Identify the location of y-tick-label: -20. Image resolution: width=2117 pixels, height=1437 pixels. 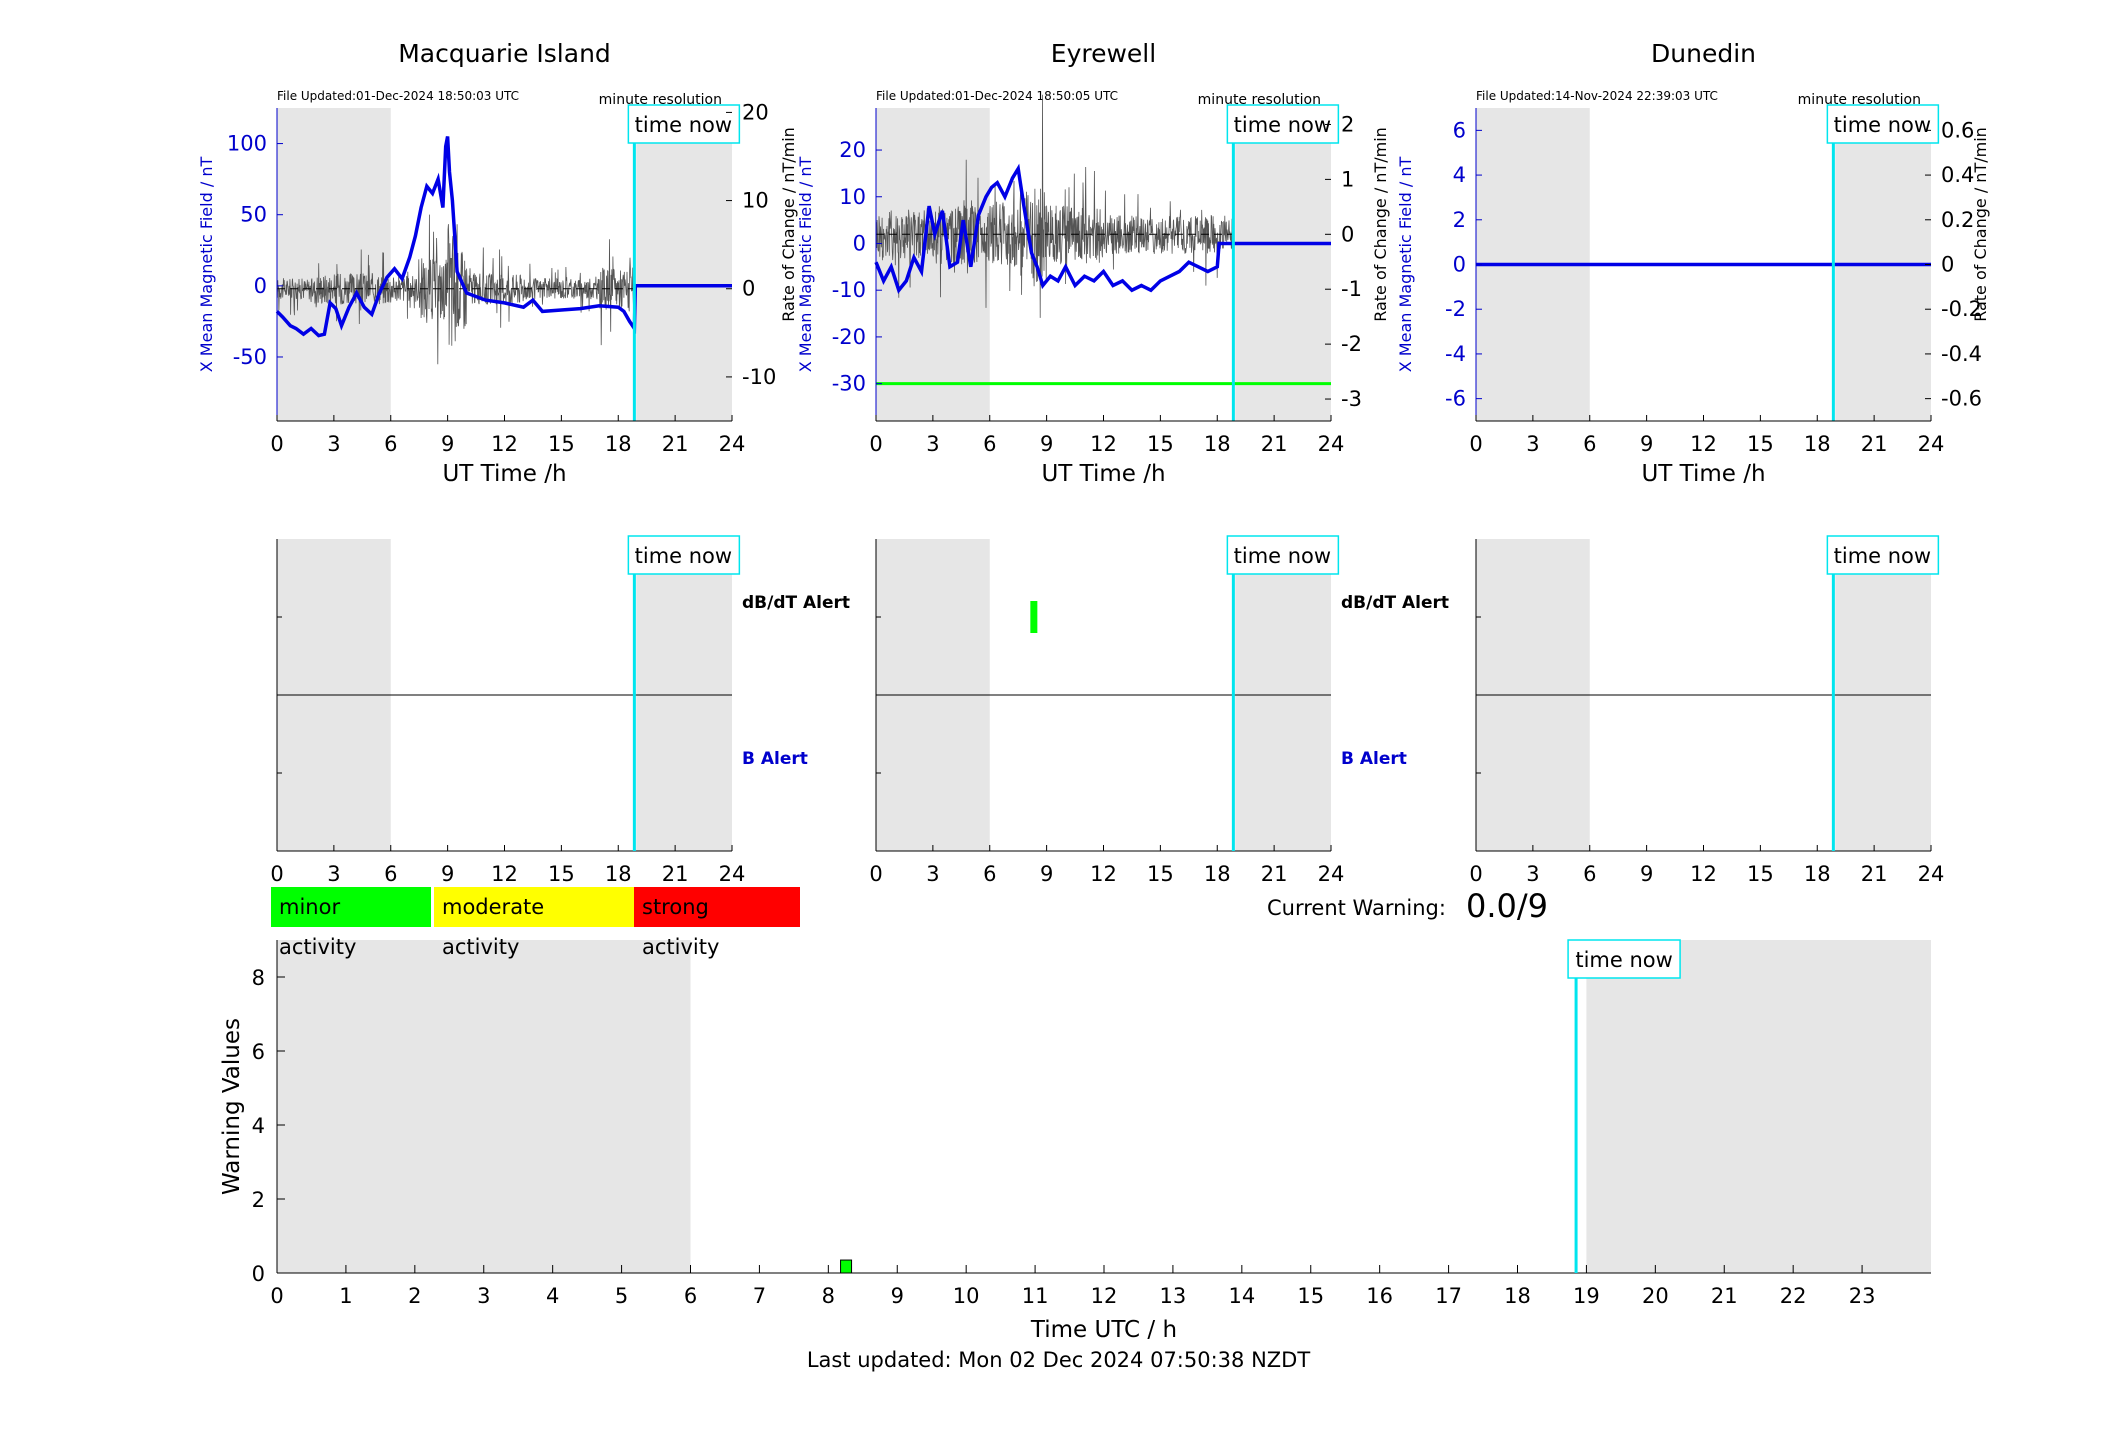
(849, 337).